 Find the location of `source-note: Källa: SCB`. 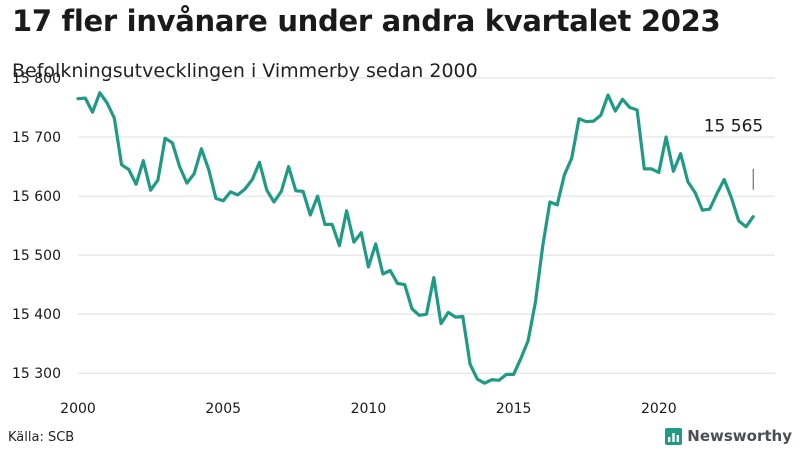

source-note: Källa: SCB is located at coordinates (41, 437).